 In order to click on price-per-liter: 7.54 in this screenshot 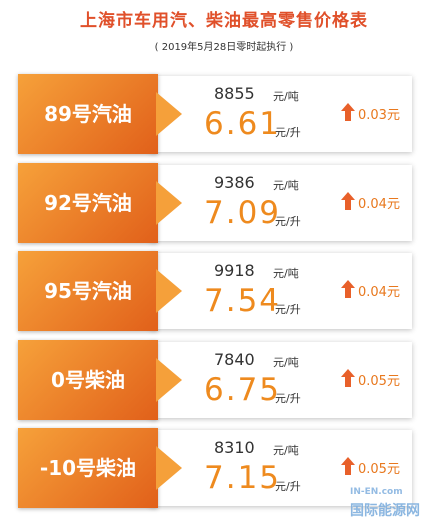, I will do `click(243, 301)`.